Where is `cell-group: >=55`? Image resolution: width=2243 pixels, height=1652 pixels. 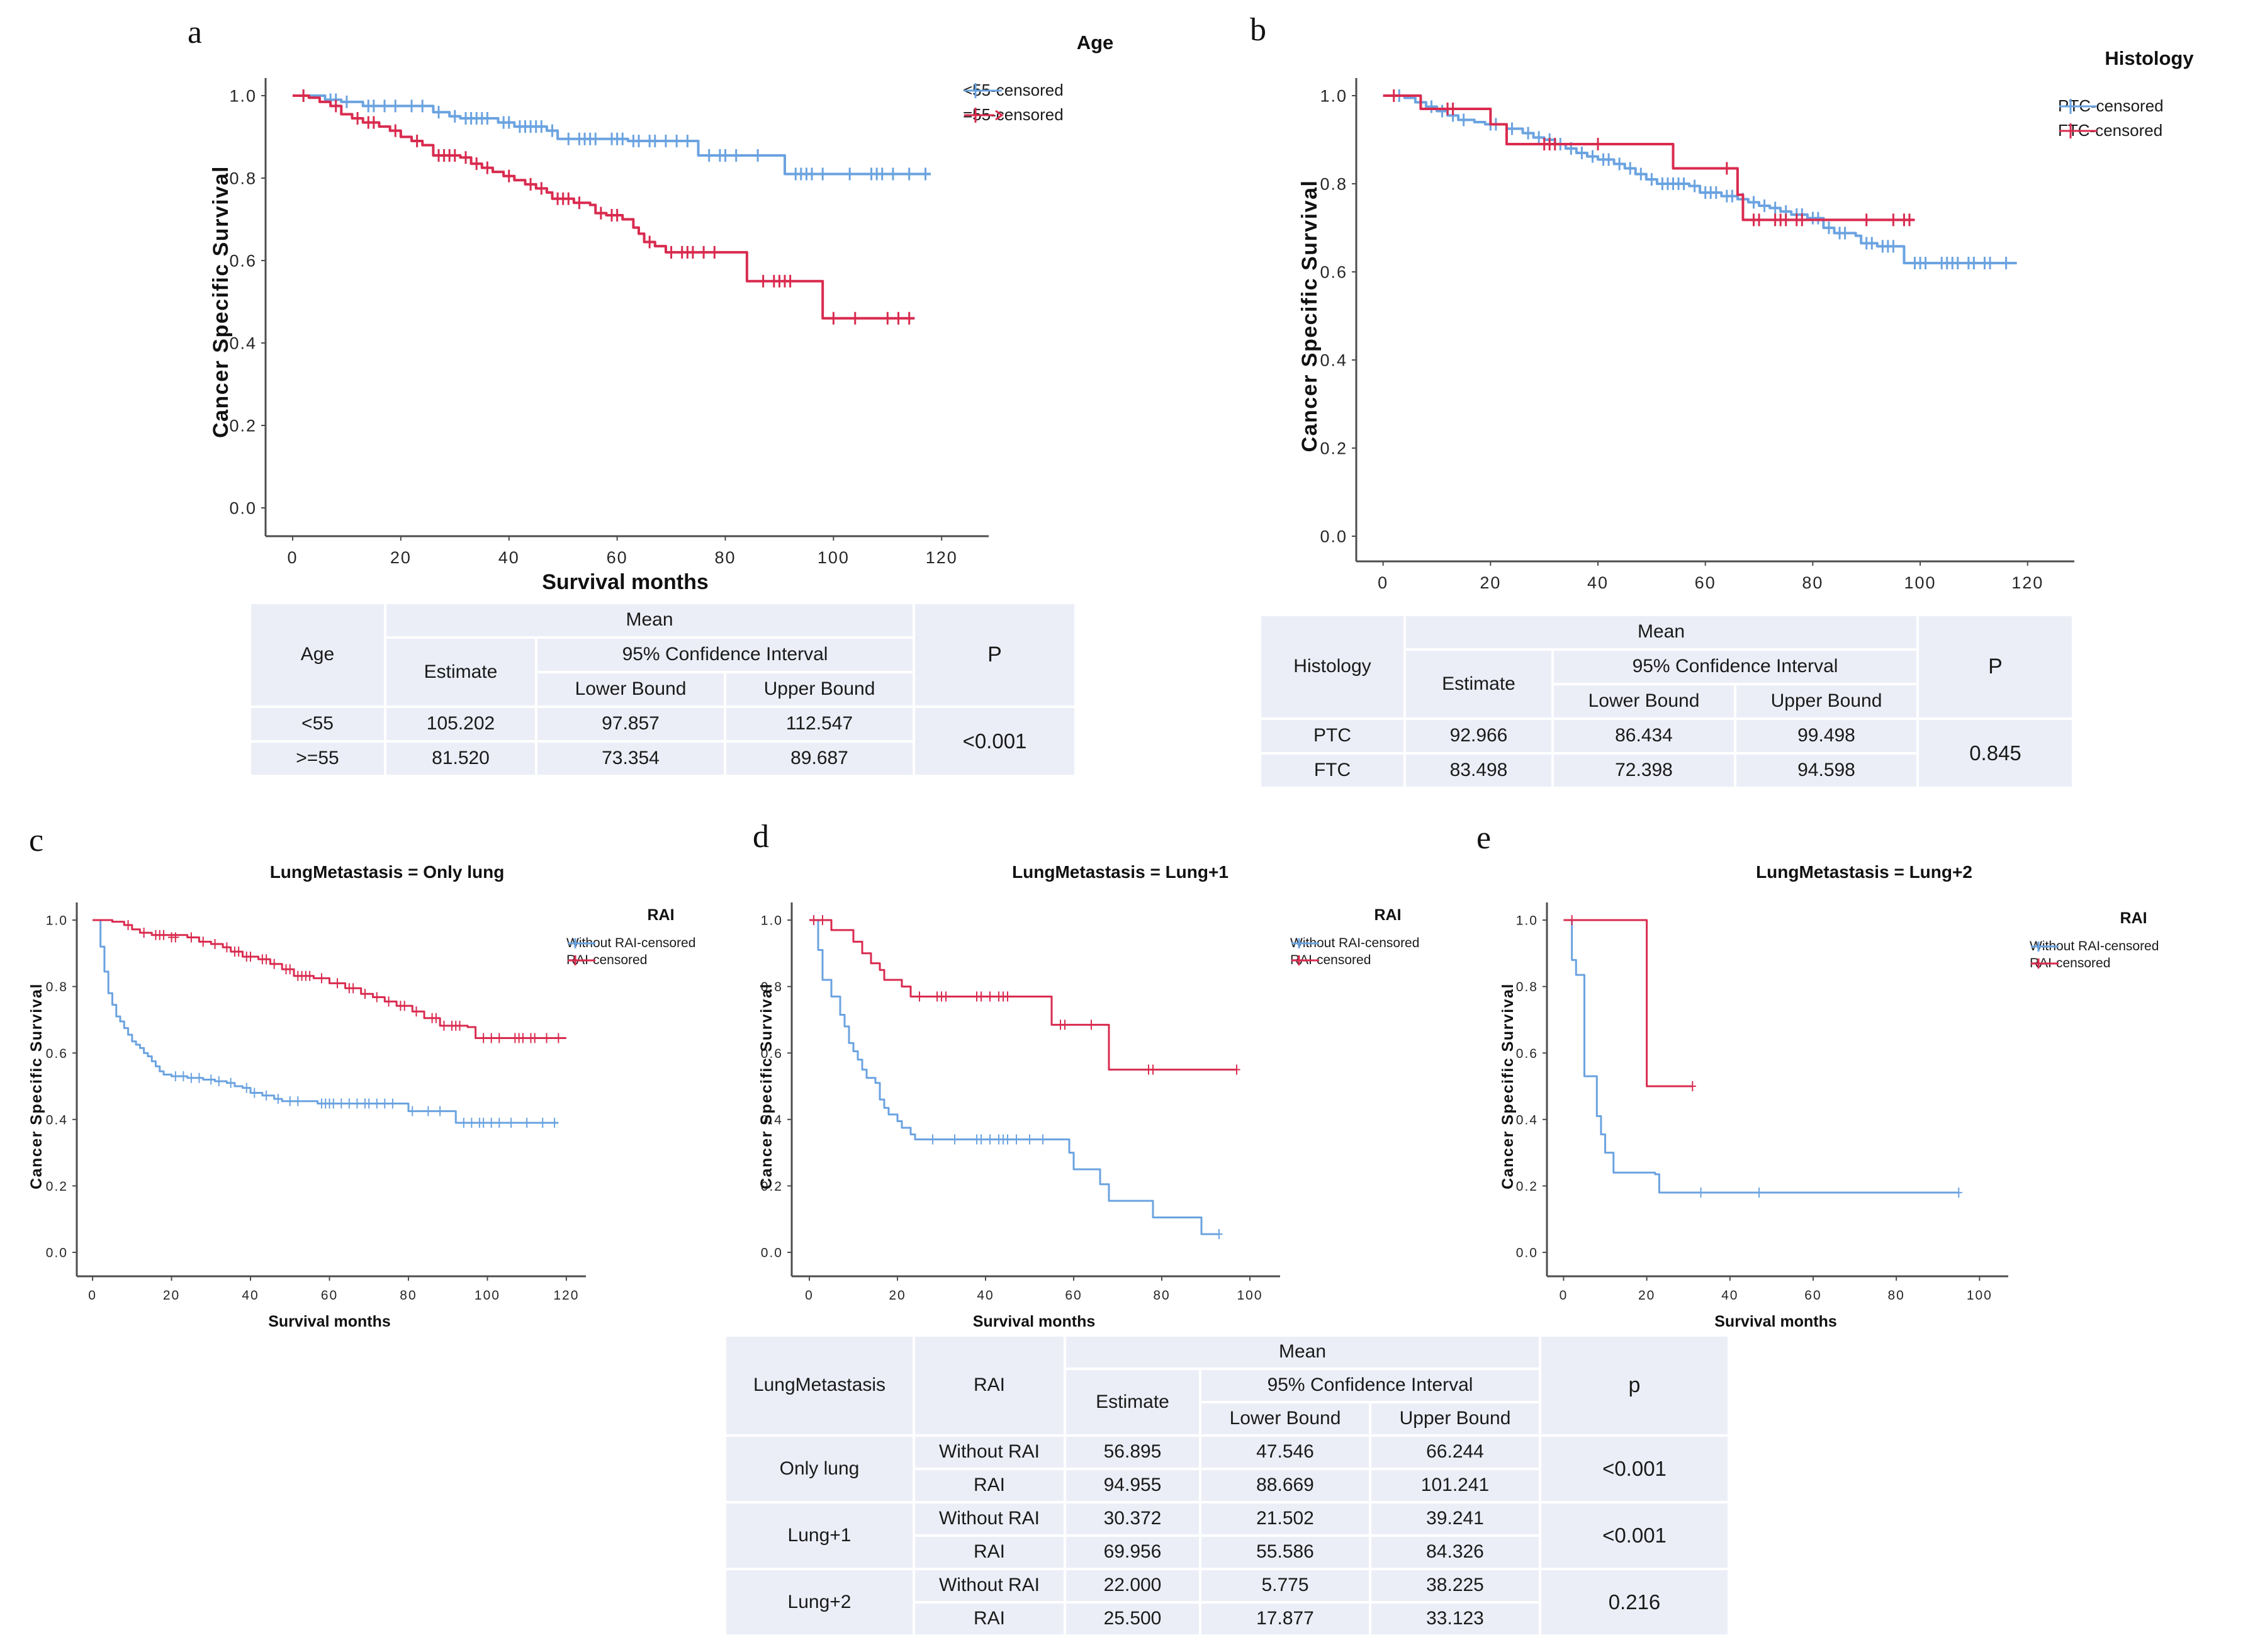
cell-group: >=55 is located at coordinates (317, 758).